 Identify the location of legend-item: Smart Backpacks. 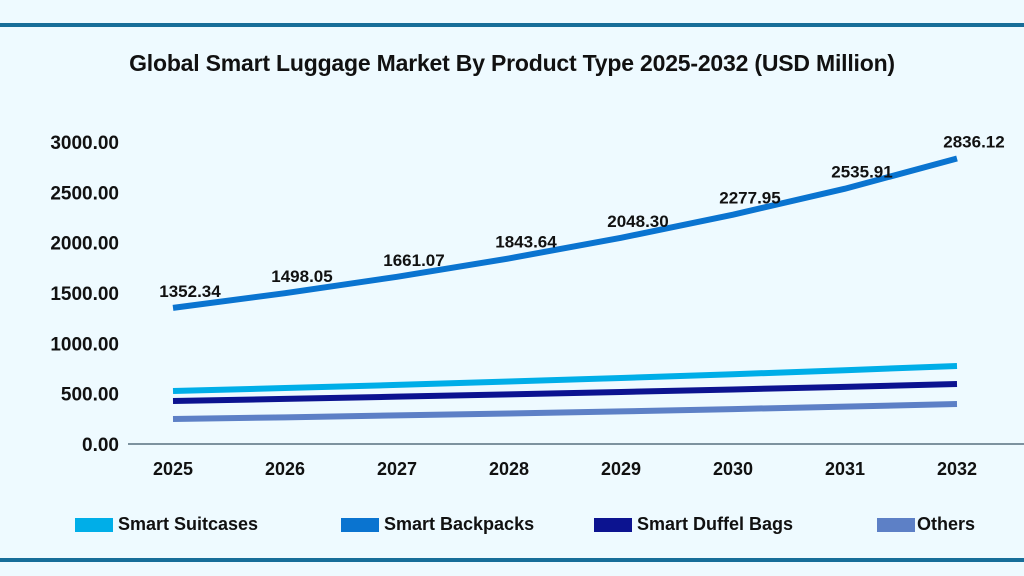
(437, 524).